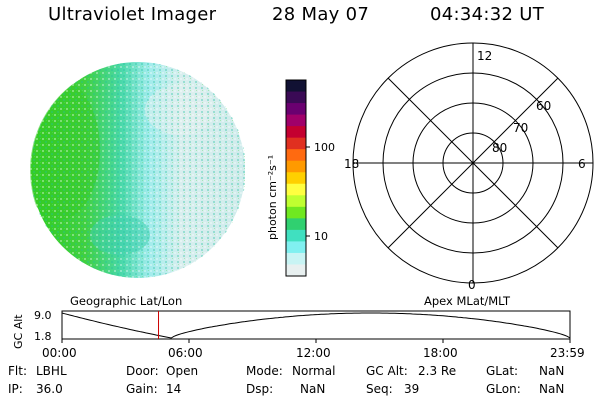 This screenshot has width=600, height=400. Describe the element at coordinates (260, 389) in the screenshot. I see `status-dsp-label: Dsp:` at that location.